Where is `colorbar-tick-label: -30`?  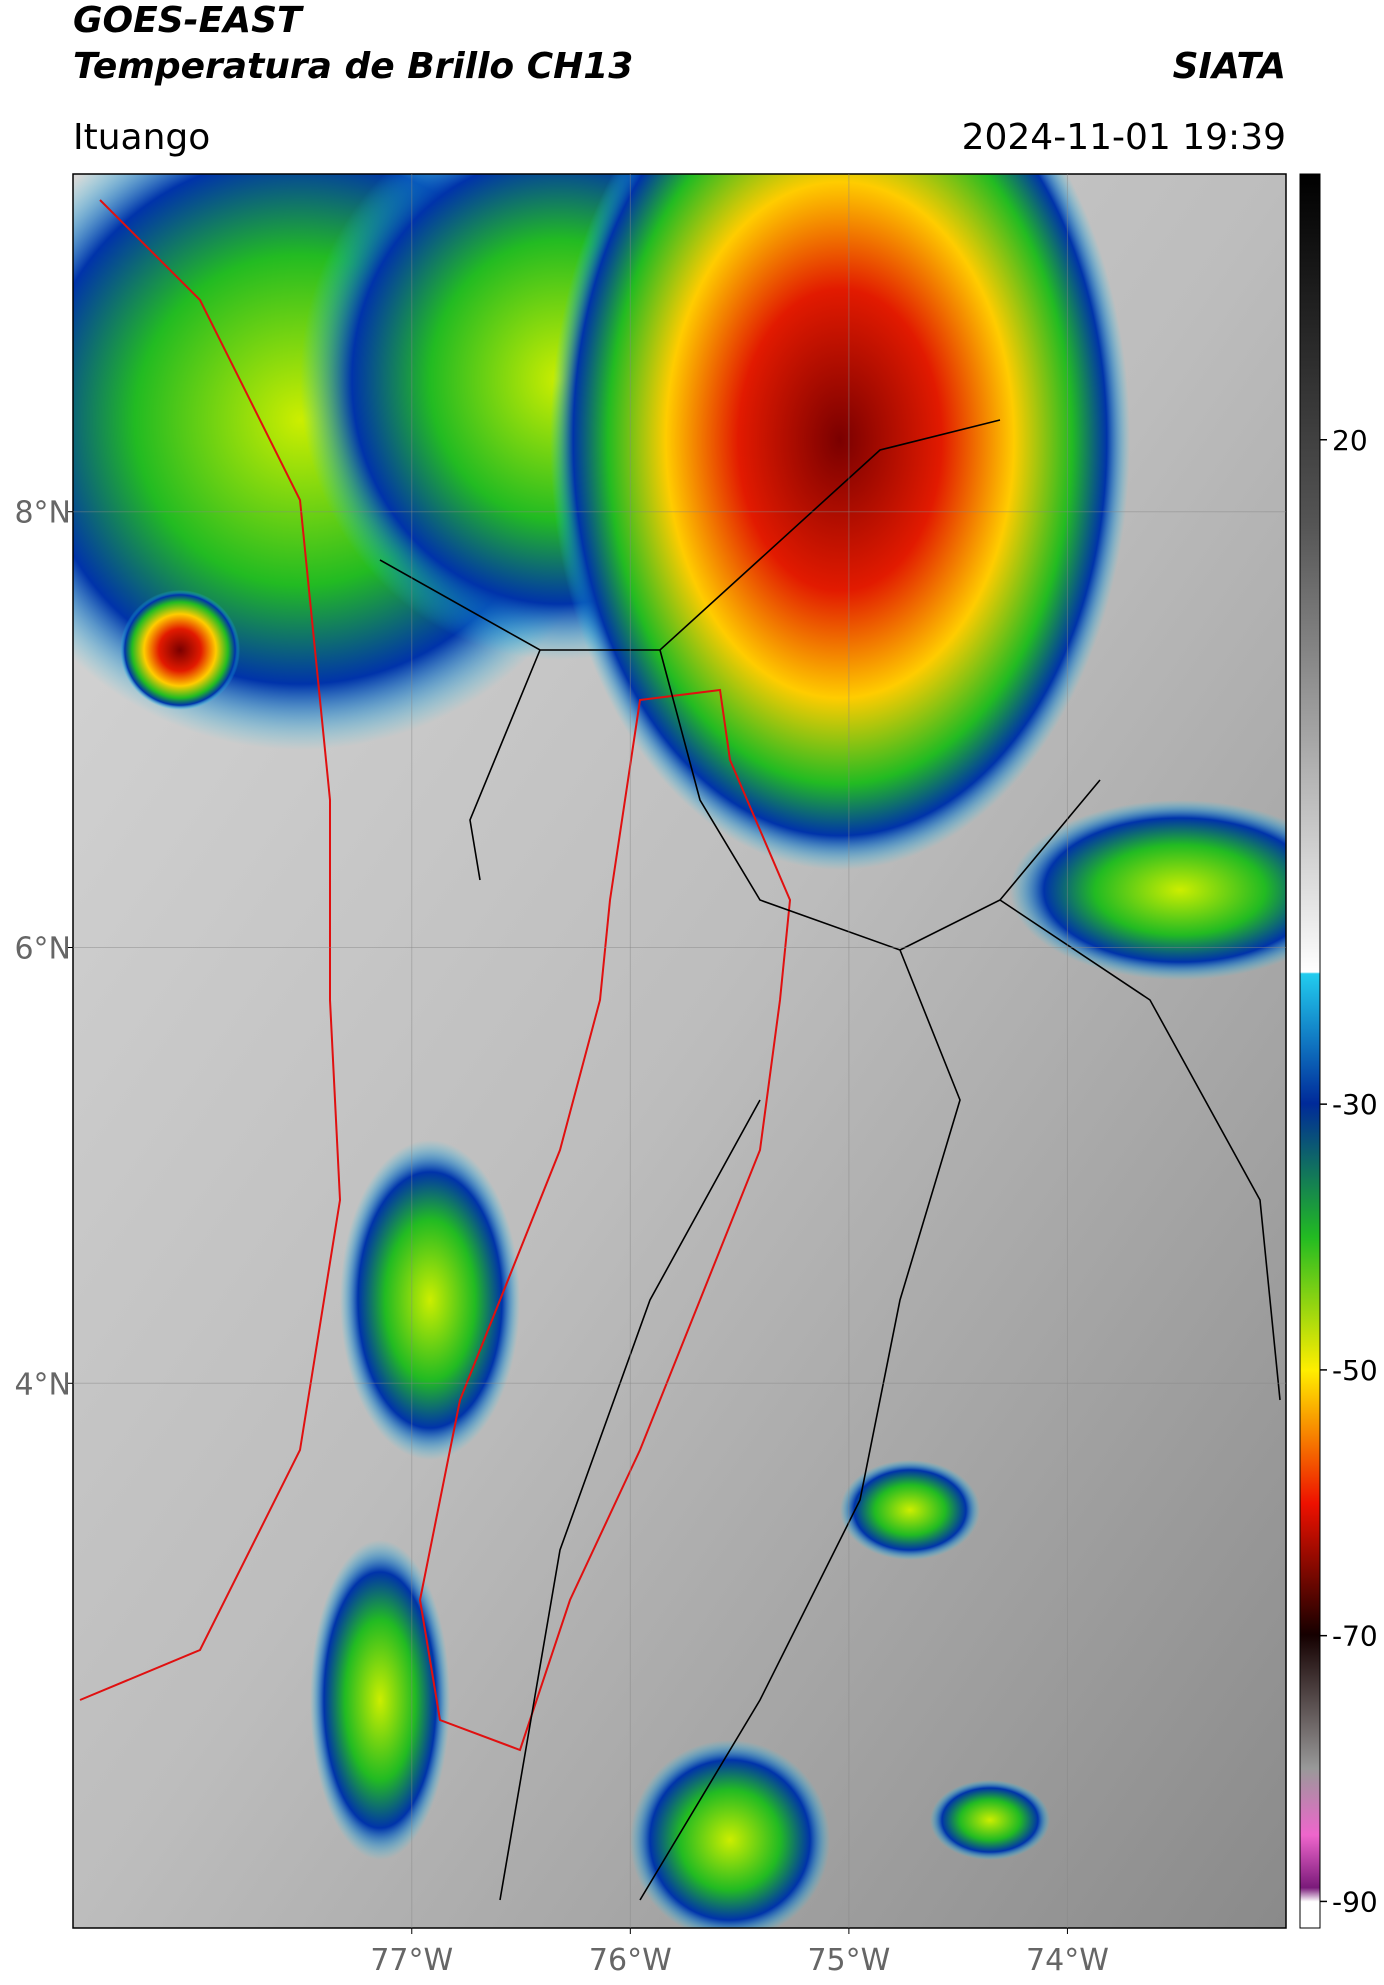 colorbar-tick-label: -30 is located at coordinates (1355, 1104).